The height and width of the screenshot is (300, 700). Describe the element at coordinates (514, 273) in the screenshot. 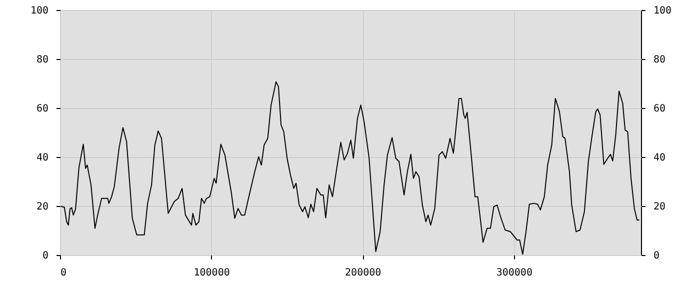

I see `x-tick-label: 300000` at that location.